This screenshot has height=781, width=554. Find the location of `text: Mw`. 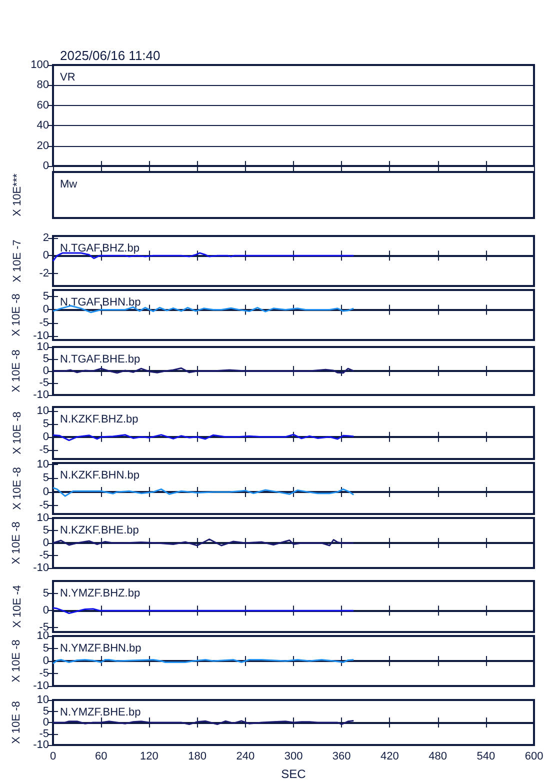

text: Mw is located at coordinates (69, 184).